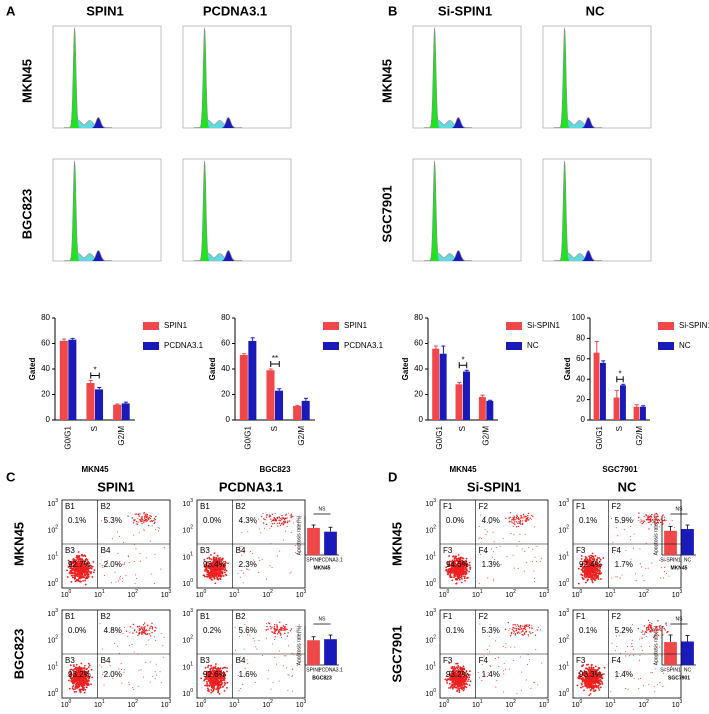  I want to click on row-label: MKN45, so click(26, 81).